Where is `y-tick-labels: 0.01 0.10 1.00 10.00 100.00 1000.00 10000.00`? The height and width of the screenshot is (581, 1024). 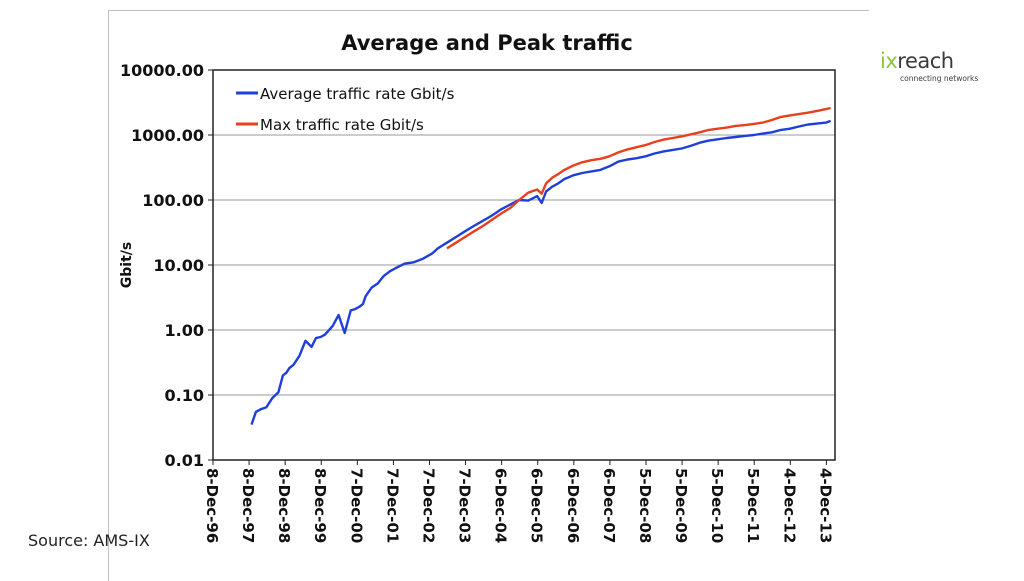
y-tick-labels: 0.01 0.10 1.00 10.00 100.00 1000.00 10000.00 is located at coordinates (162, 265).